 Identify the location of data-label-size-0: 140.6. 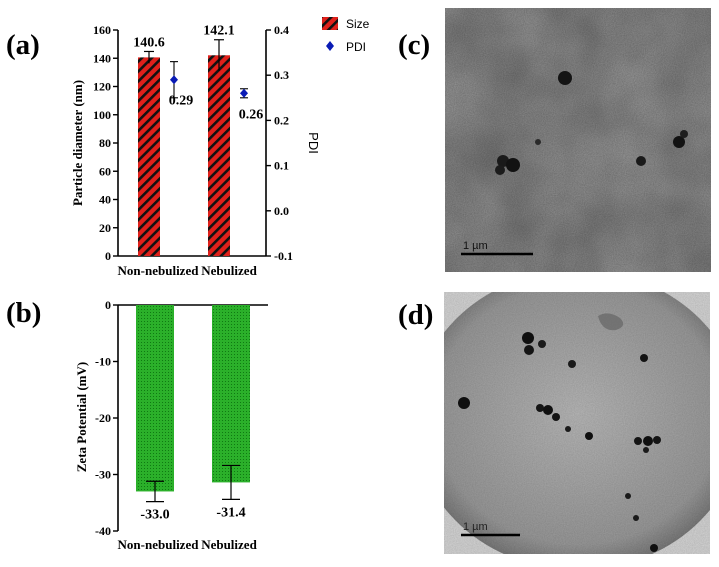
(149, 42).